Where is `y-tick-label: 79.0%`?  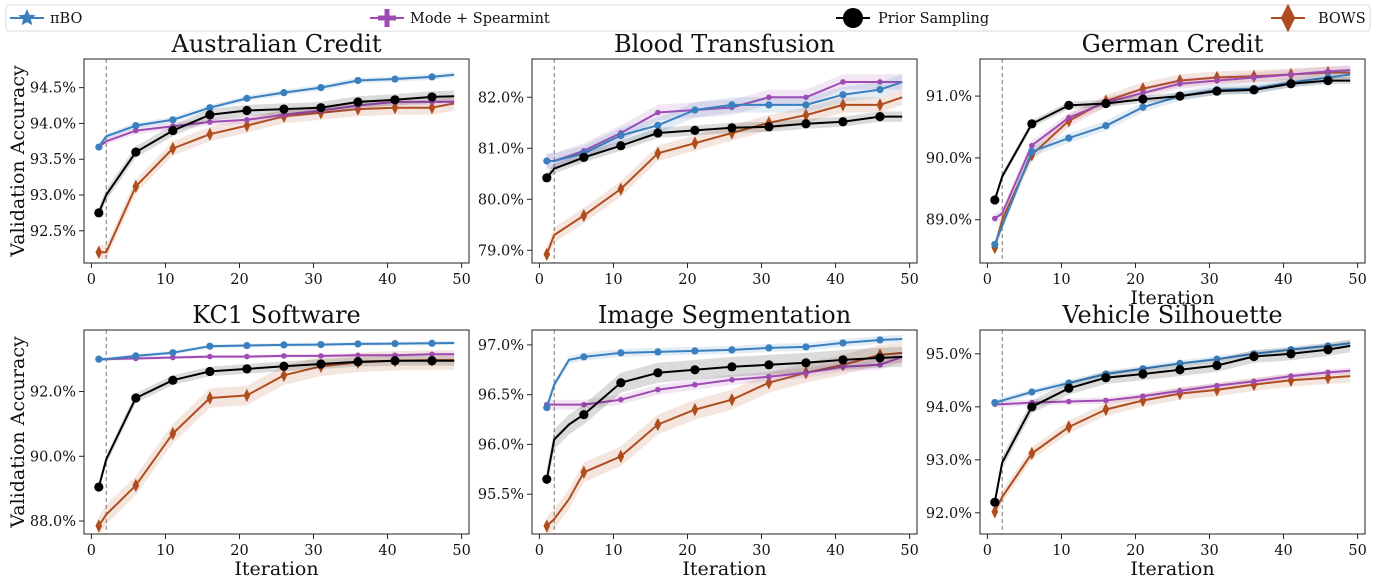
y-tick-label: 79.0% is located at coordinates (501, 251).